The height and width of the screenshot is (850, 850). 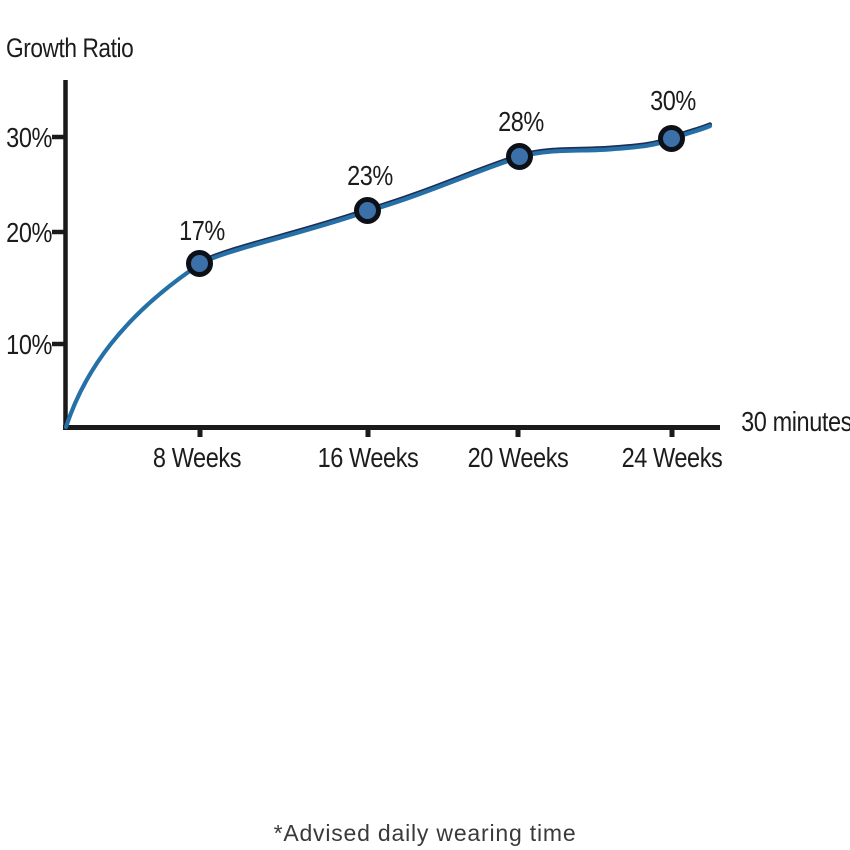 I want to click on x-tick-label-8-weeks: 8 Weeks, so click(x=197, y=457).